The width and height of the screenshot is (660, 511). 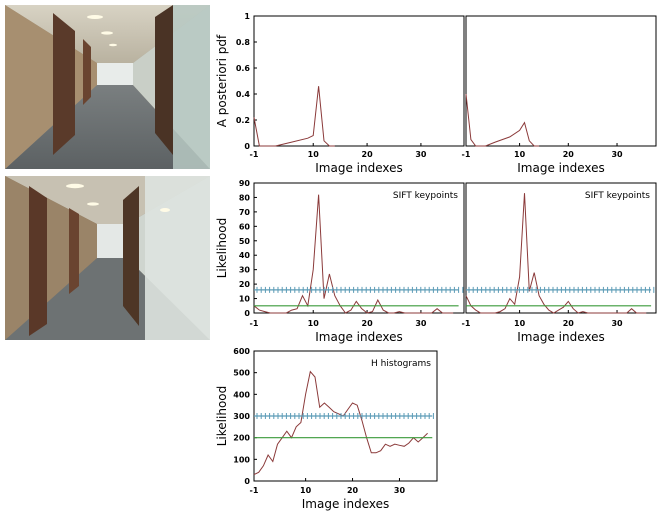 I want to click on y-tick-label: 0.2, so click(x=243, y=120).